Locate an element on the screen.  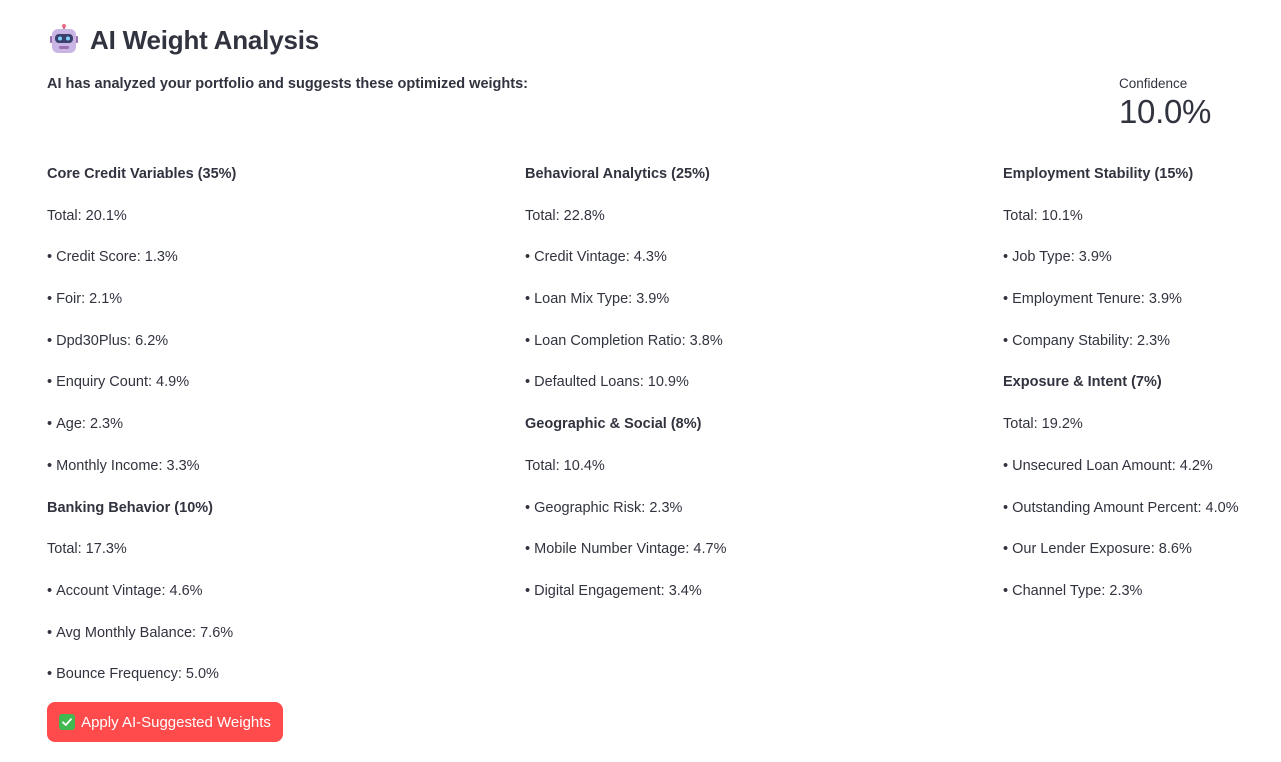
confidence-metric: Confidence 10.0% is located at coordinates (1165, 103).